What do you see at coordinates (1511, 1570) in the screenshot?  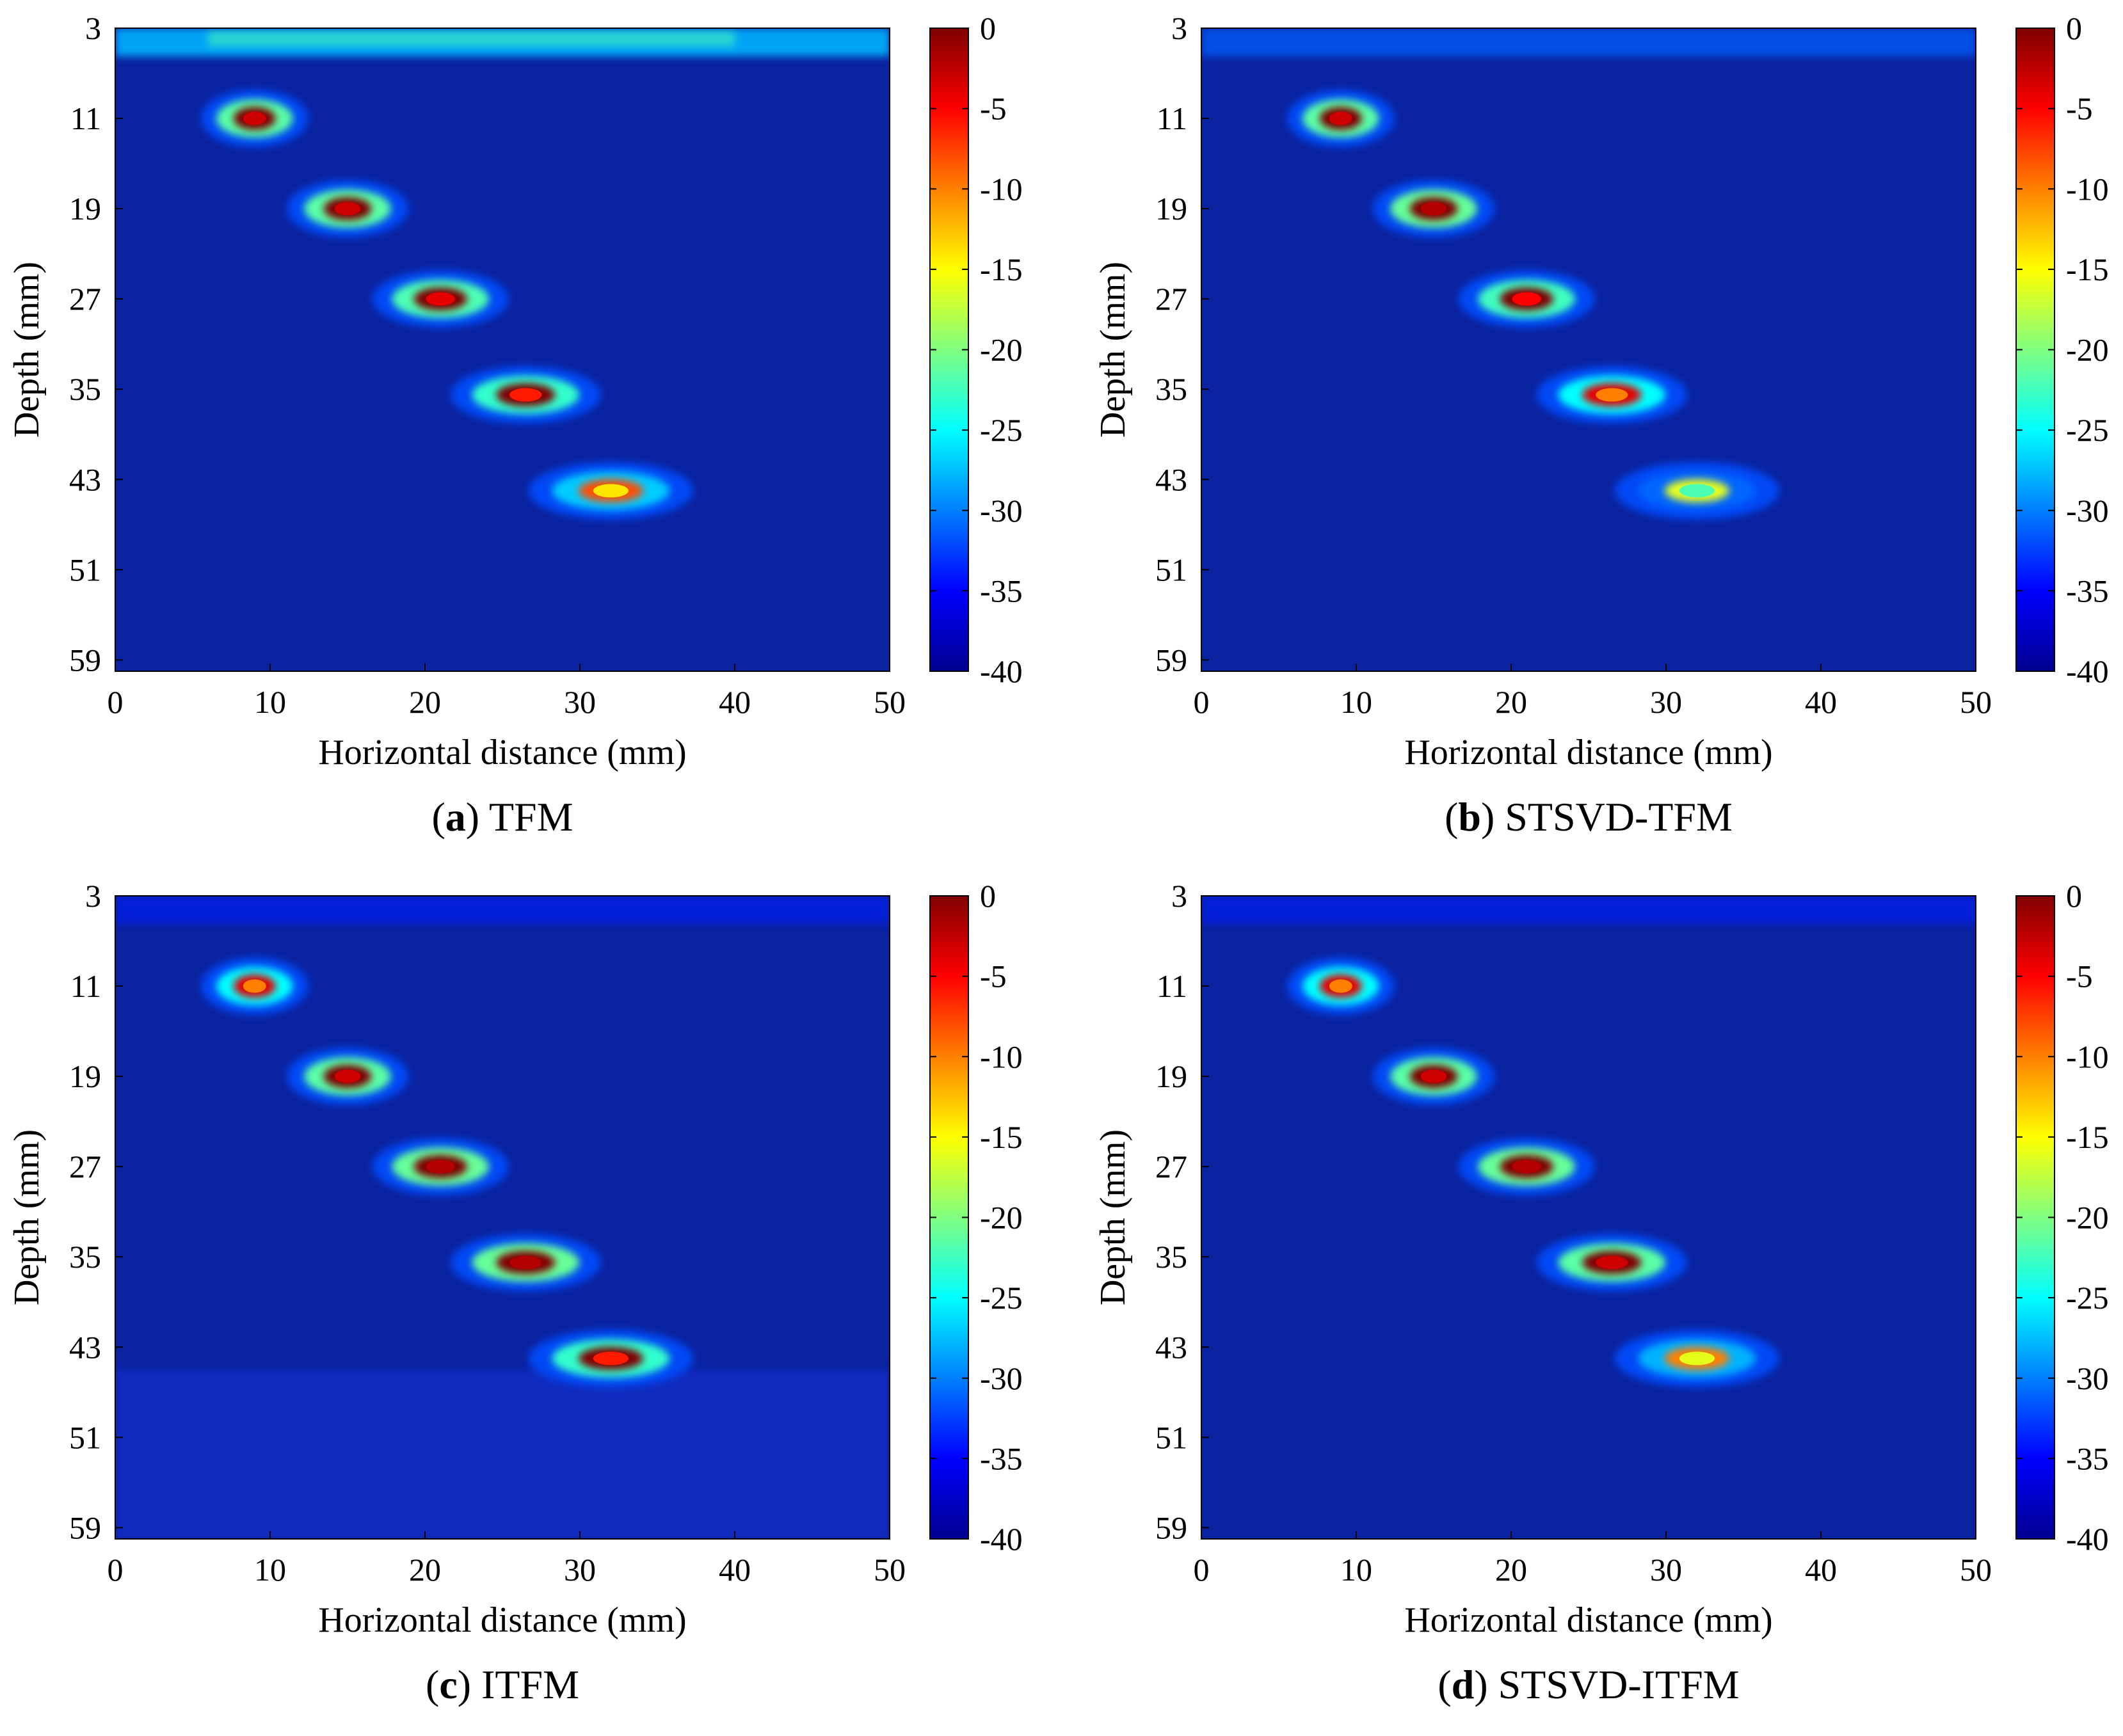 I see `x-tick-label: 20` at bounding box center [1511, 1570].